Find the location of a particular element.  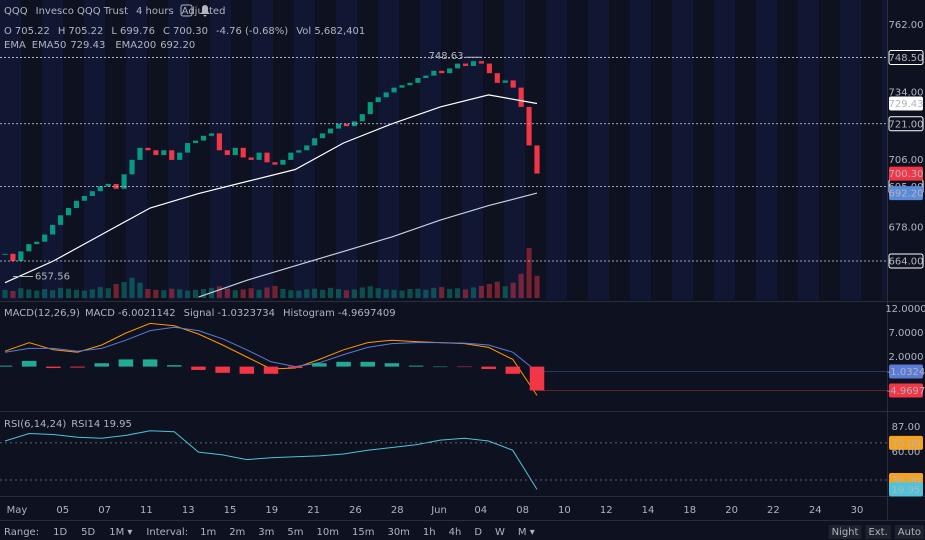

interval-button: 1h is located at coordinates (429, 532).